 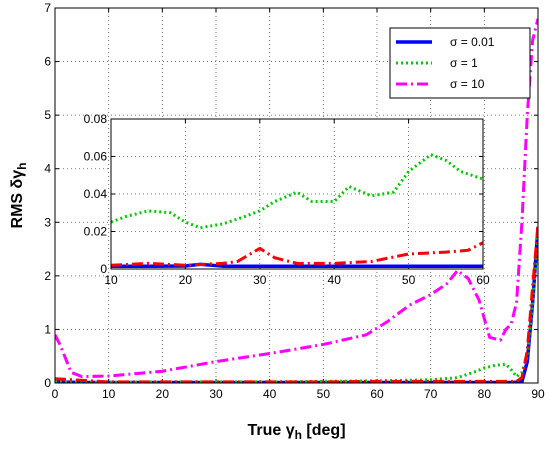 I want to click on main-xtick-label: 60, so click(x=377, y=394).